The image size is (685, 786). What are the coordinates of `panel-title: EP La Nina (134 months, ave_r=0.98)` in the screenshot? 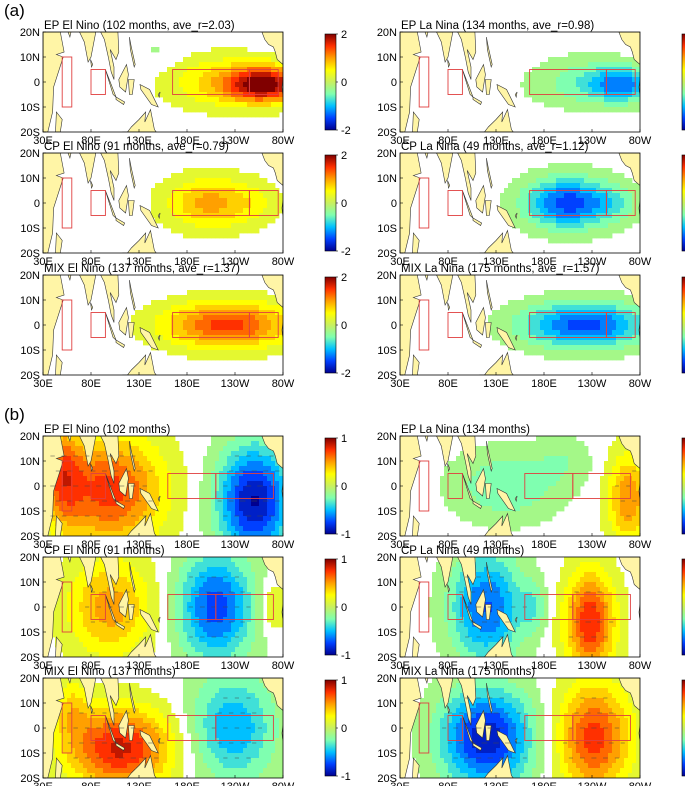 It's located at (497, 26).